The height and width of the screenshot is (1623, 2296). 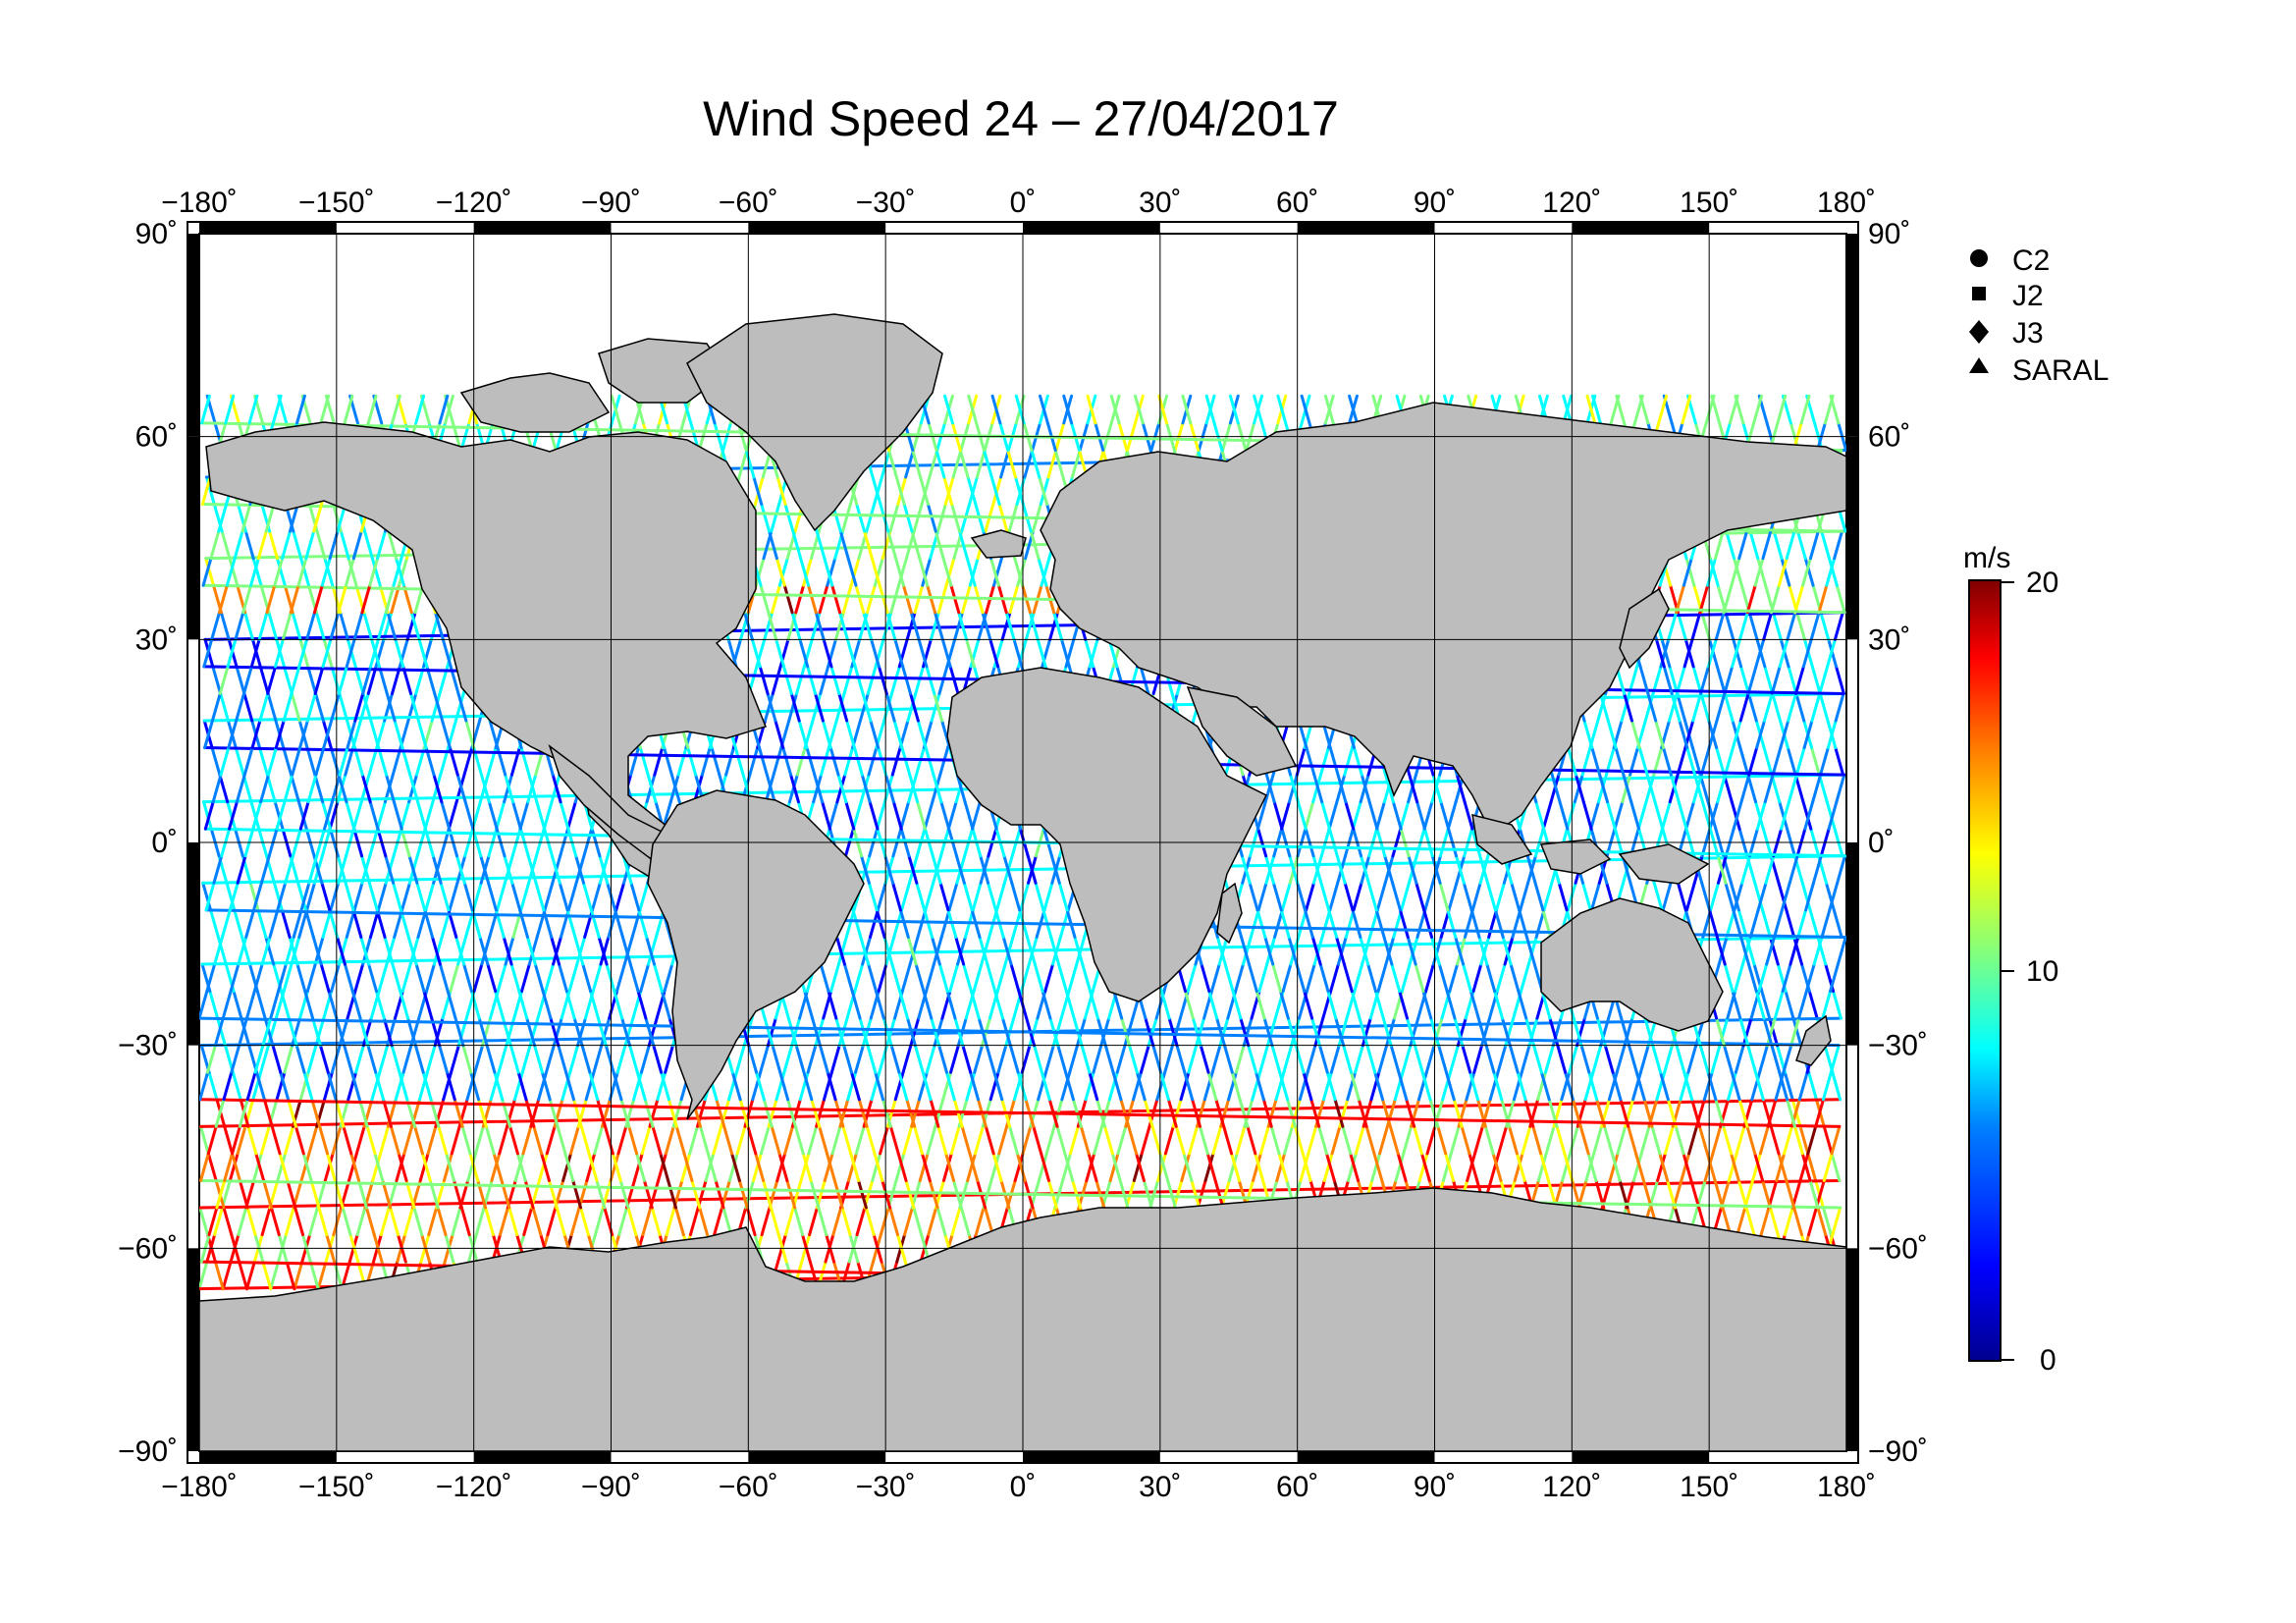 What do you see at coordinates (268, 1457) in the screenshot?
I see `border-segment` at bounding box center [268, 1457].